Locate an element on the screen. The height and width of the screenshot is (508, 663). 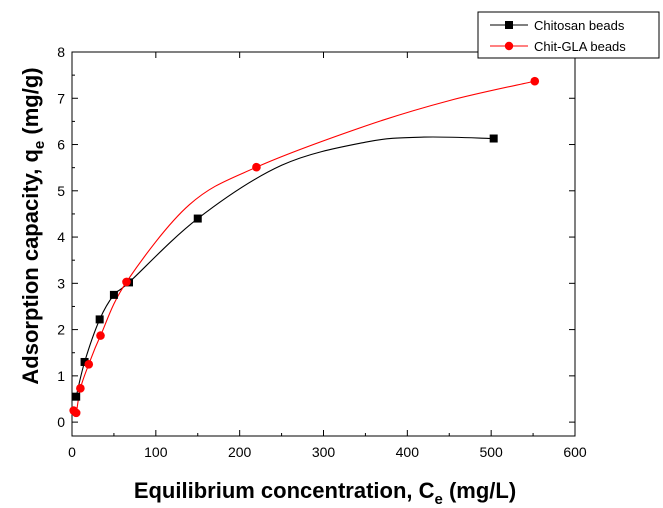
x-tick-label: 100 is located at coordinates (156, 452).